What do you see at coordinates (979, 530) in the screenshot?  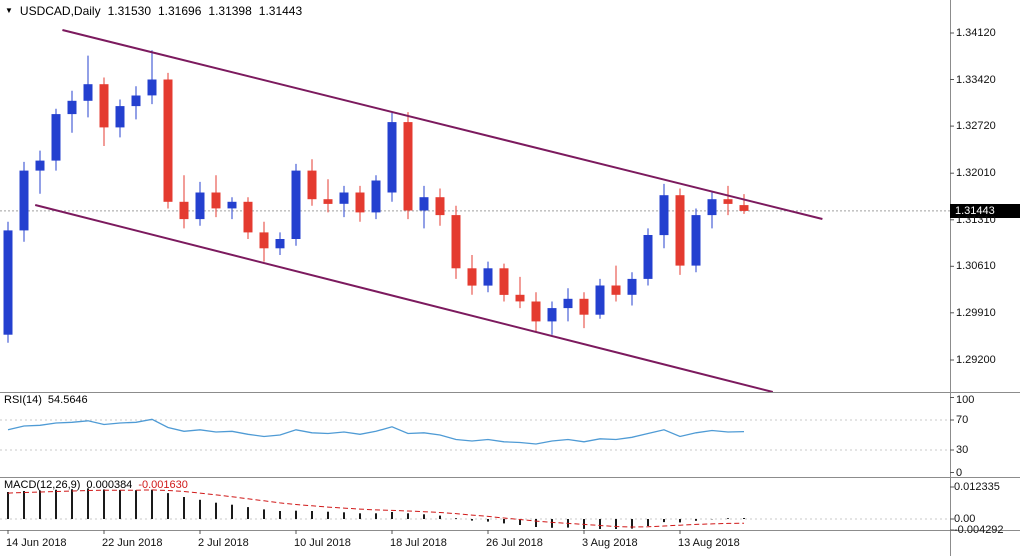 I see `macd-axis-label: -0.004292` at bounding box center [979, 530].